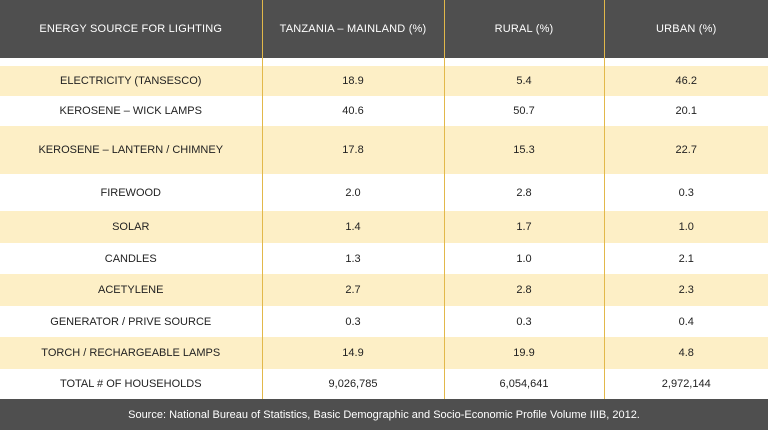 The height and width of the screenshot is (430, 768). I want to click on cell-mainland: 1.3, so click(352, 258).